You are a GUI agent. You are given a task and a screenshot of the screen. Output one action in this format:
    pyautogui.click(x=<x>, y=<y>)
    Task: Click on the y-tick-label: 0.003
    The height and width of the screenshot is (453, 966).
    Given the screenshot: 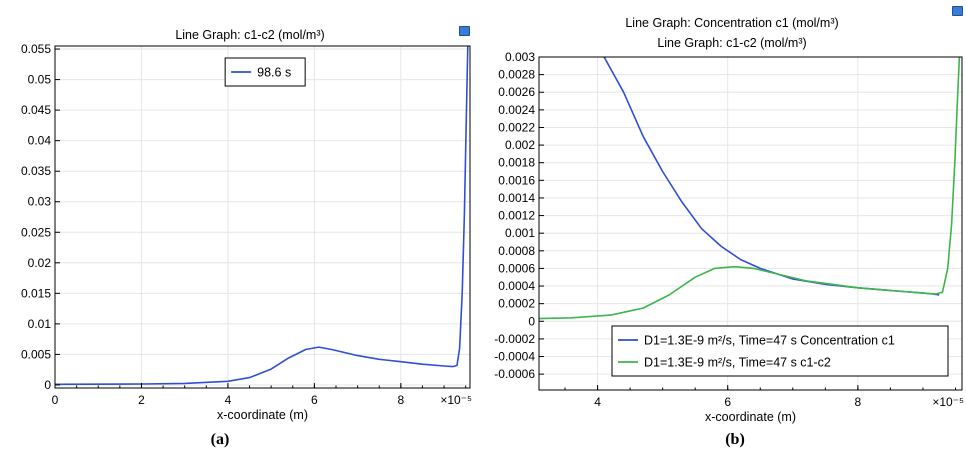 What is the action you would take?
    pyautogui.click(x=520, y=57)
    